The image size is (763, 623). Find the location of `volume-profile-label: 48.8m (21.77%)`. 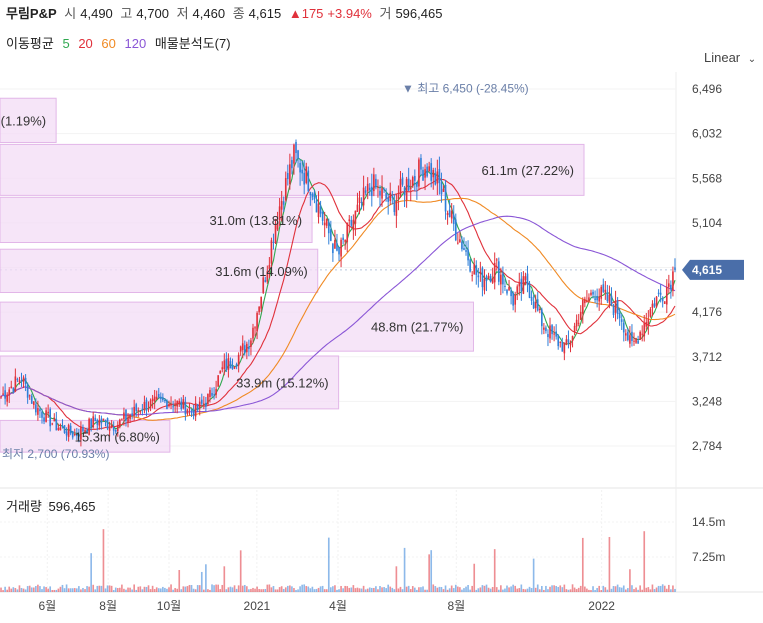

volume-profile-label: 48.8m (21.77%) is located at coordinates (417, 327).